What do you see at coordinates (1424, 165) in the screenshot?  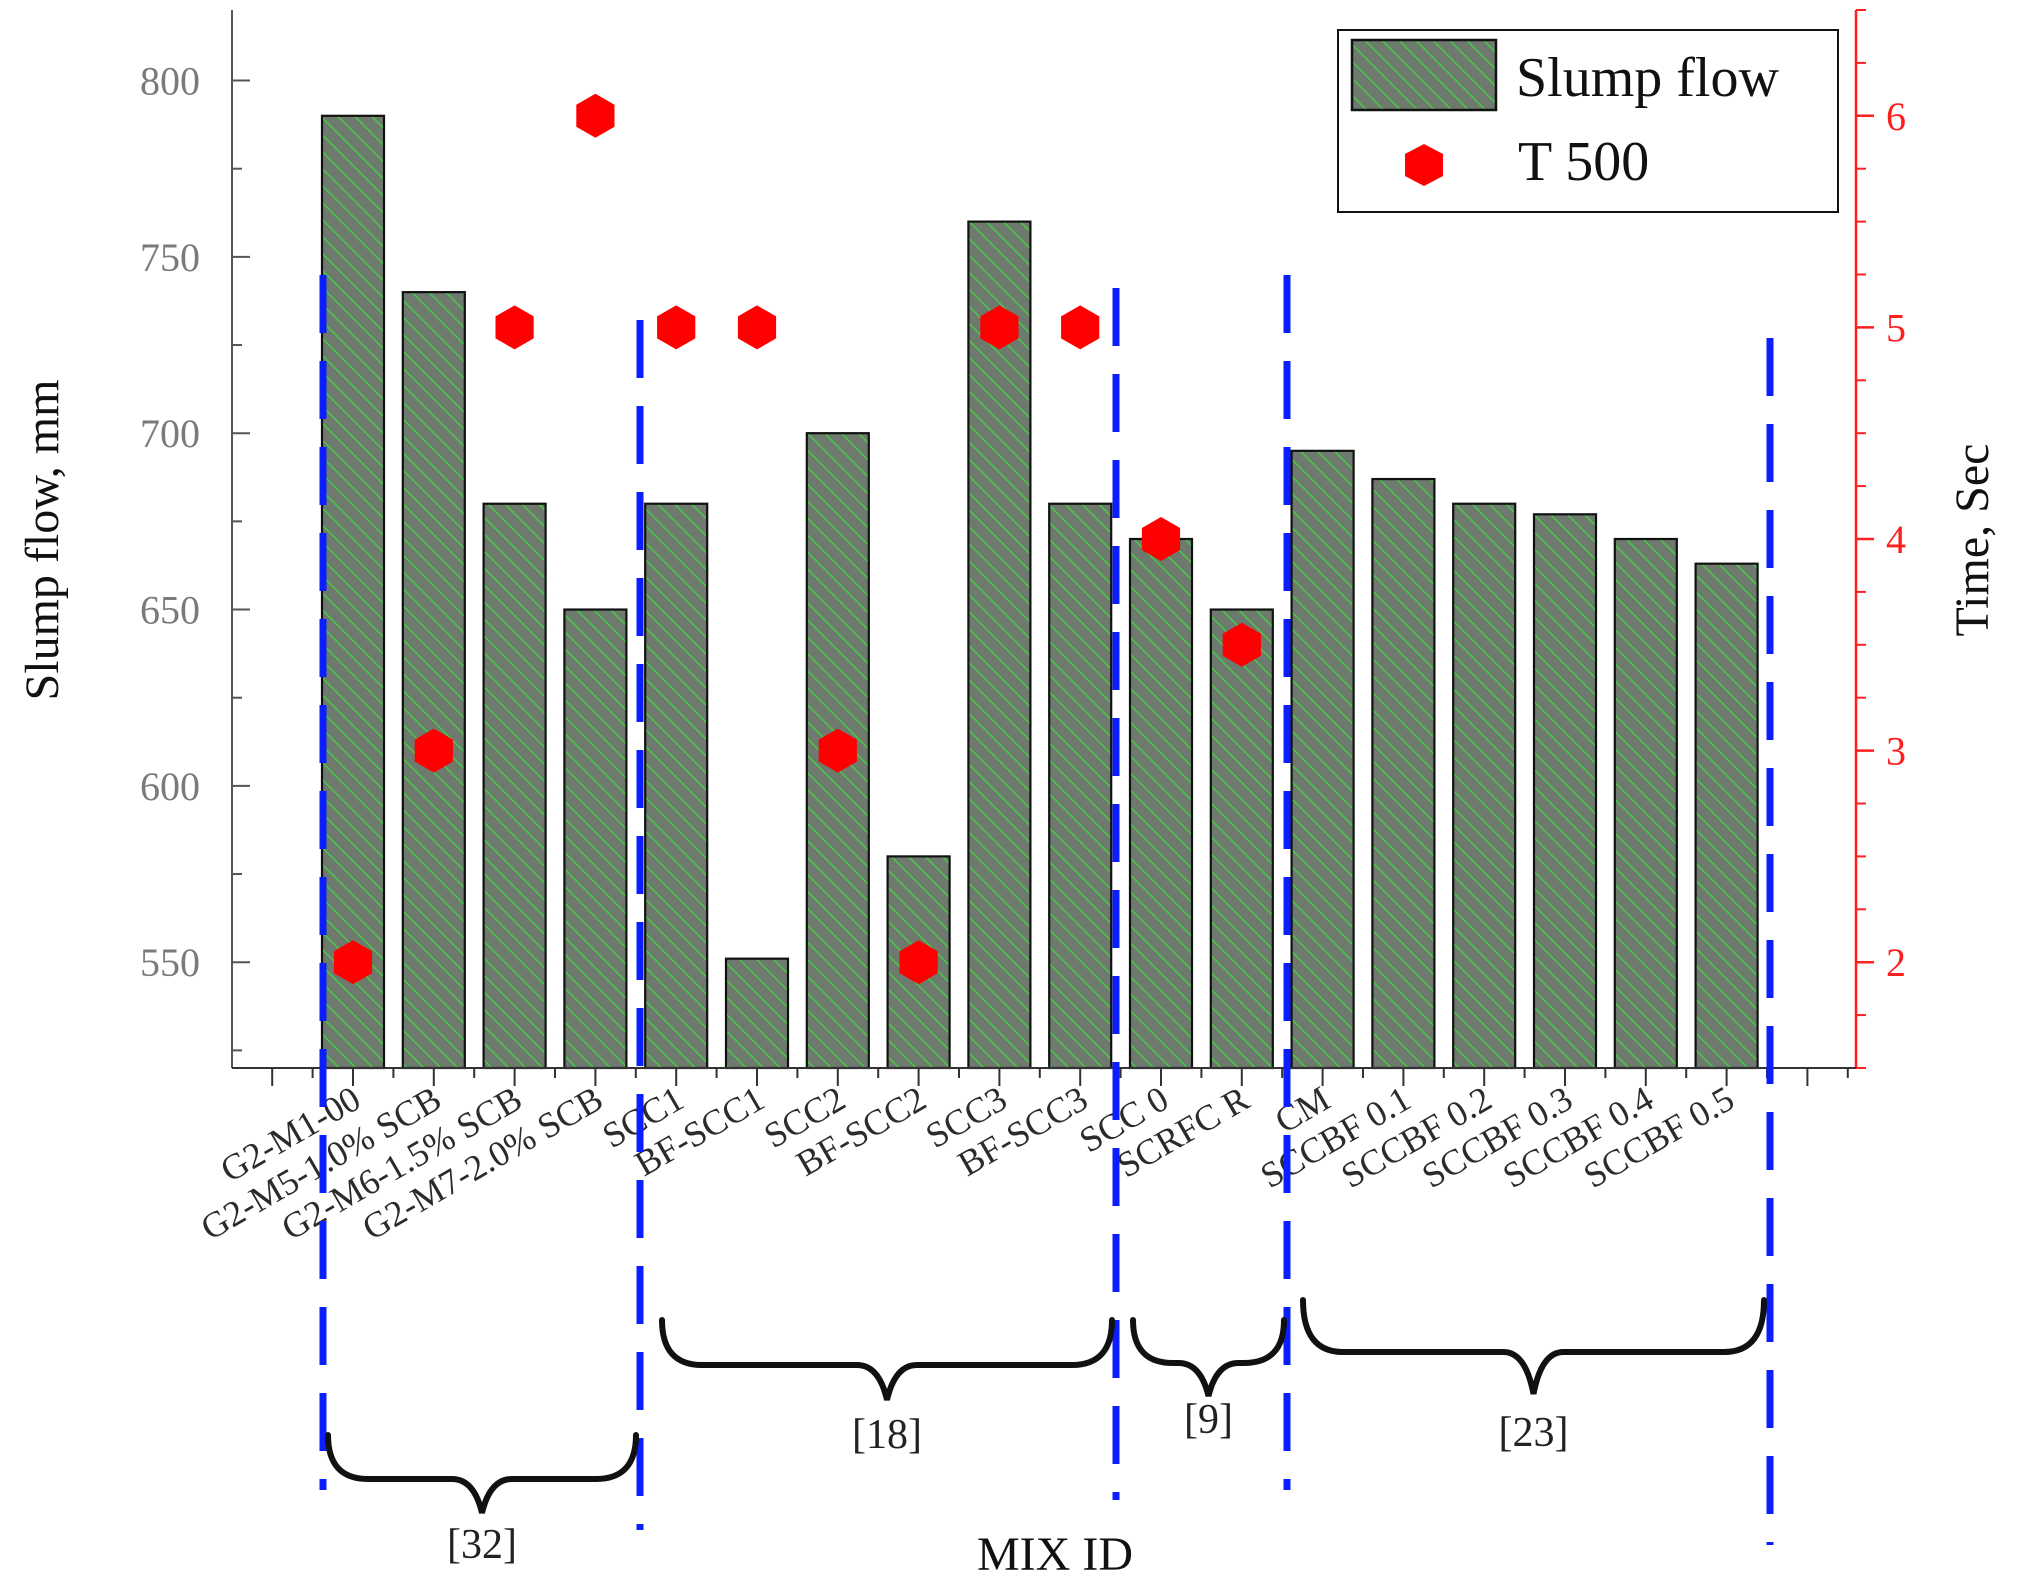 I see `legend-swatch-marker` at bounding box center [1424, 165].